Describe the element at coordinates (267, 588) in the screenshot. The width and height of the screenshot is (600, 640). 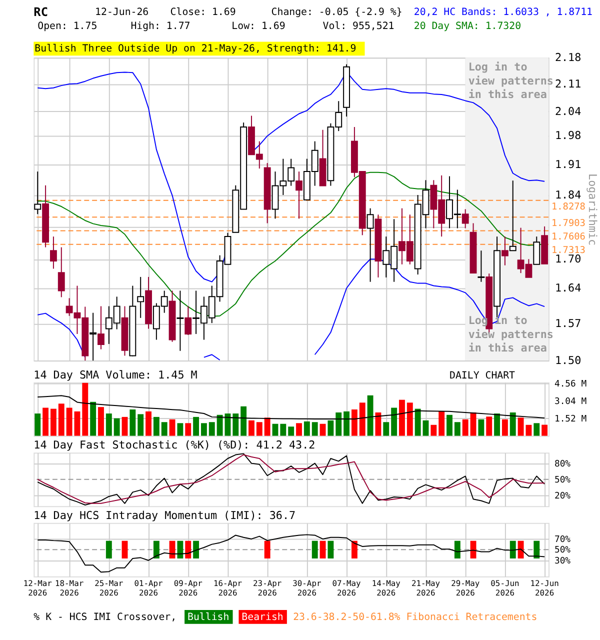
I see `x-tick-label: 23-Apr 2026` at that location.